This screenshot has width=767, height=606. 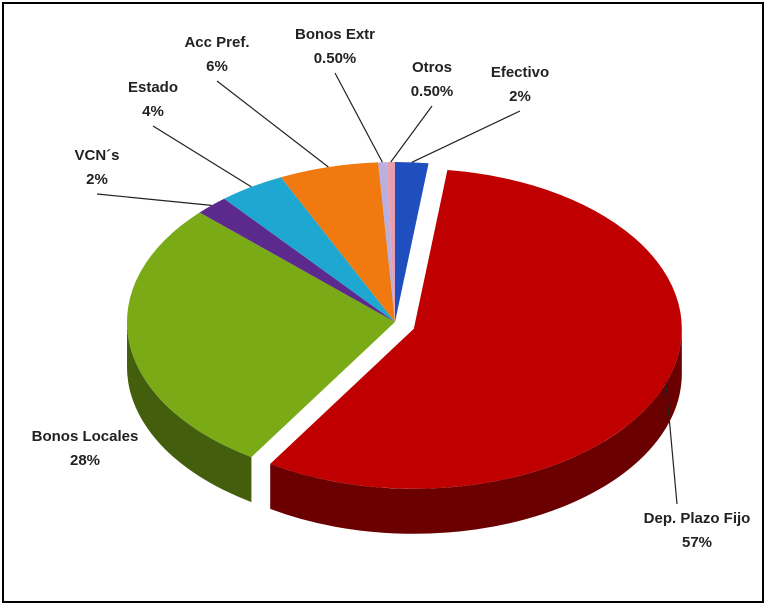 What do you see at coordinates (520, 72) in the screenshot?
I see `category-label: Efectivo` at bounding box center [520, 72].